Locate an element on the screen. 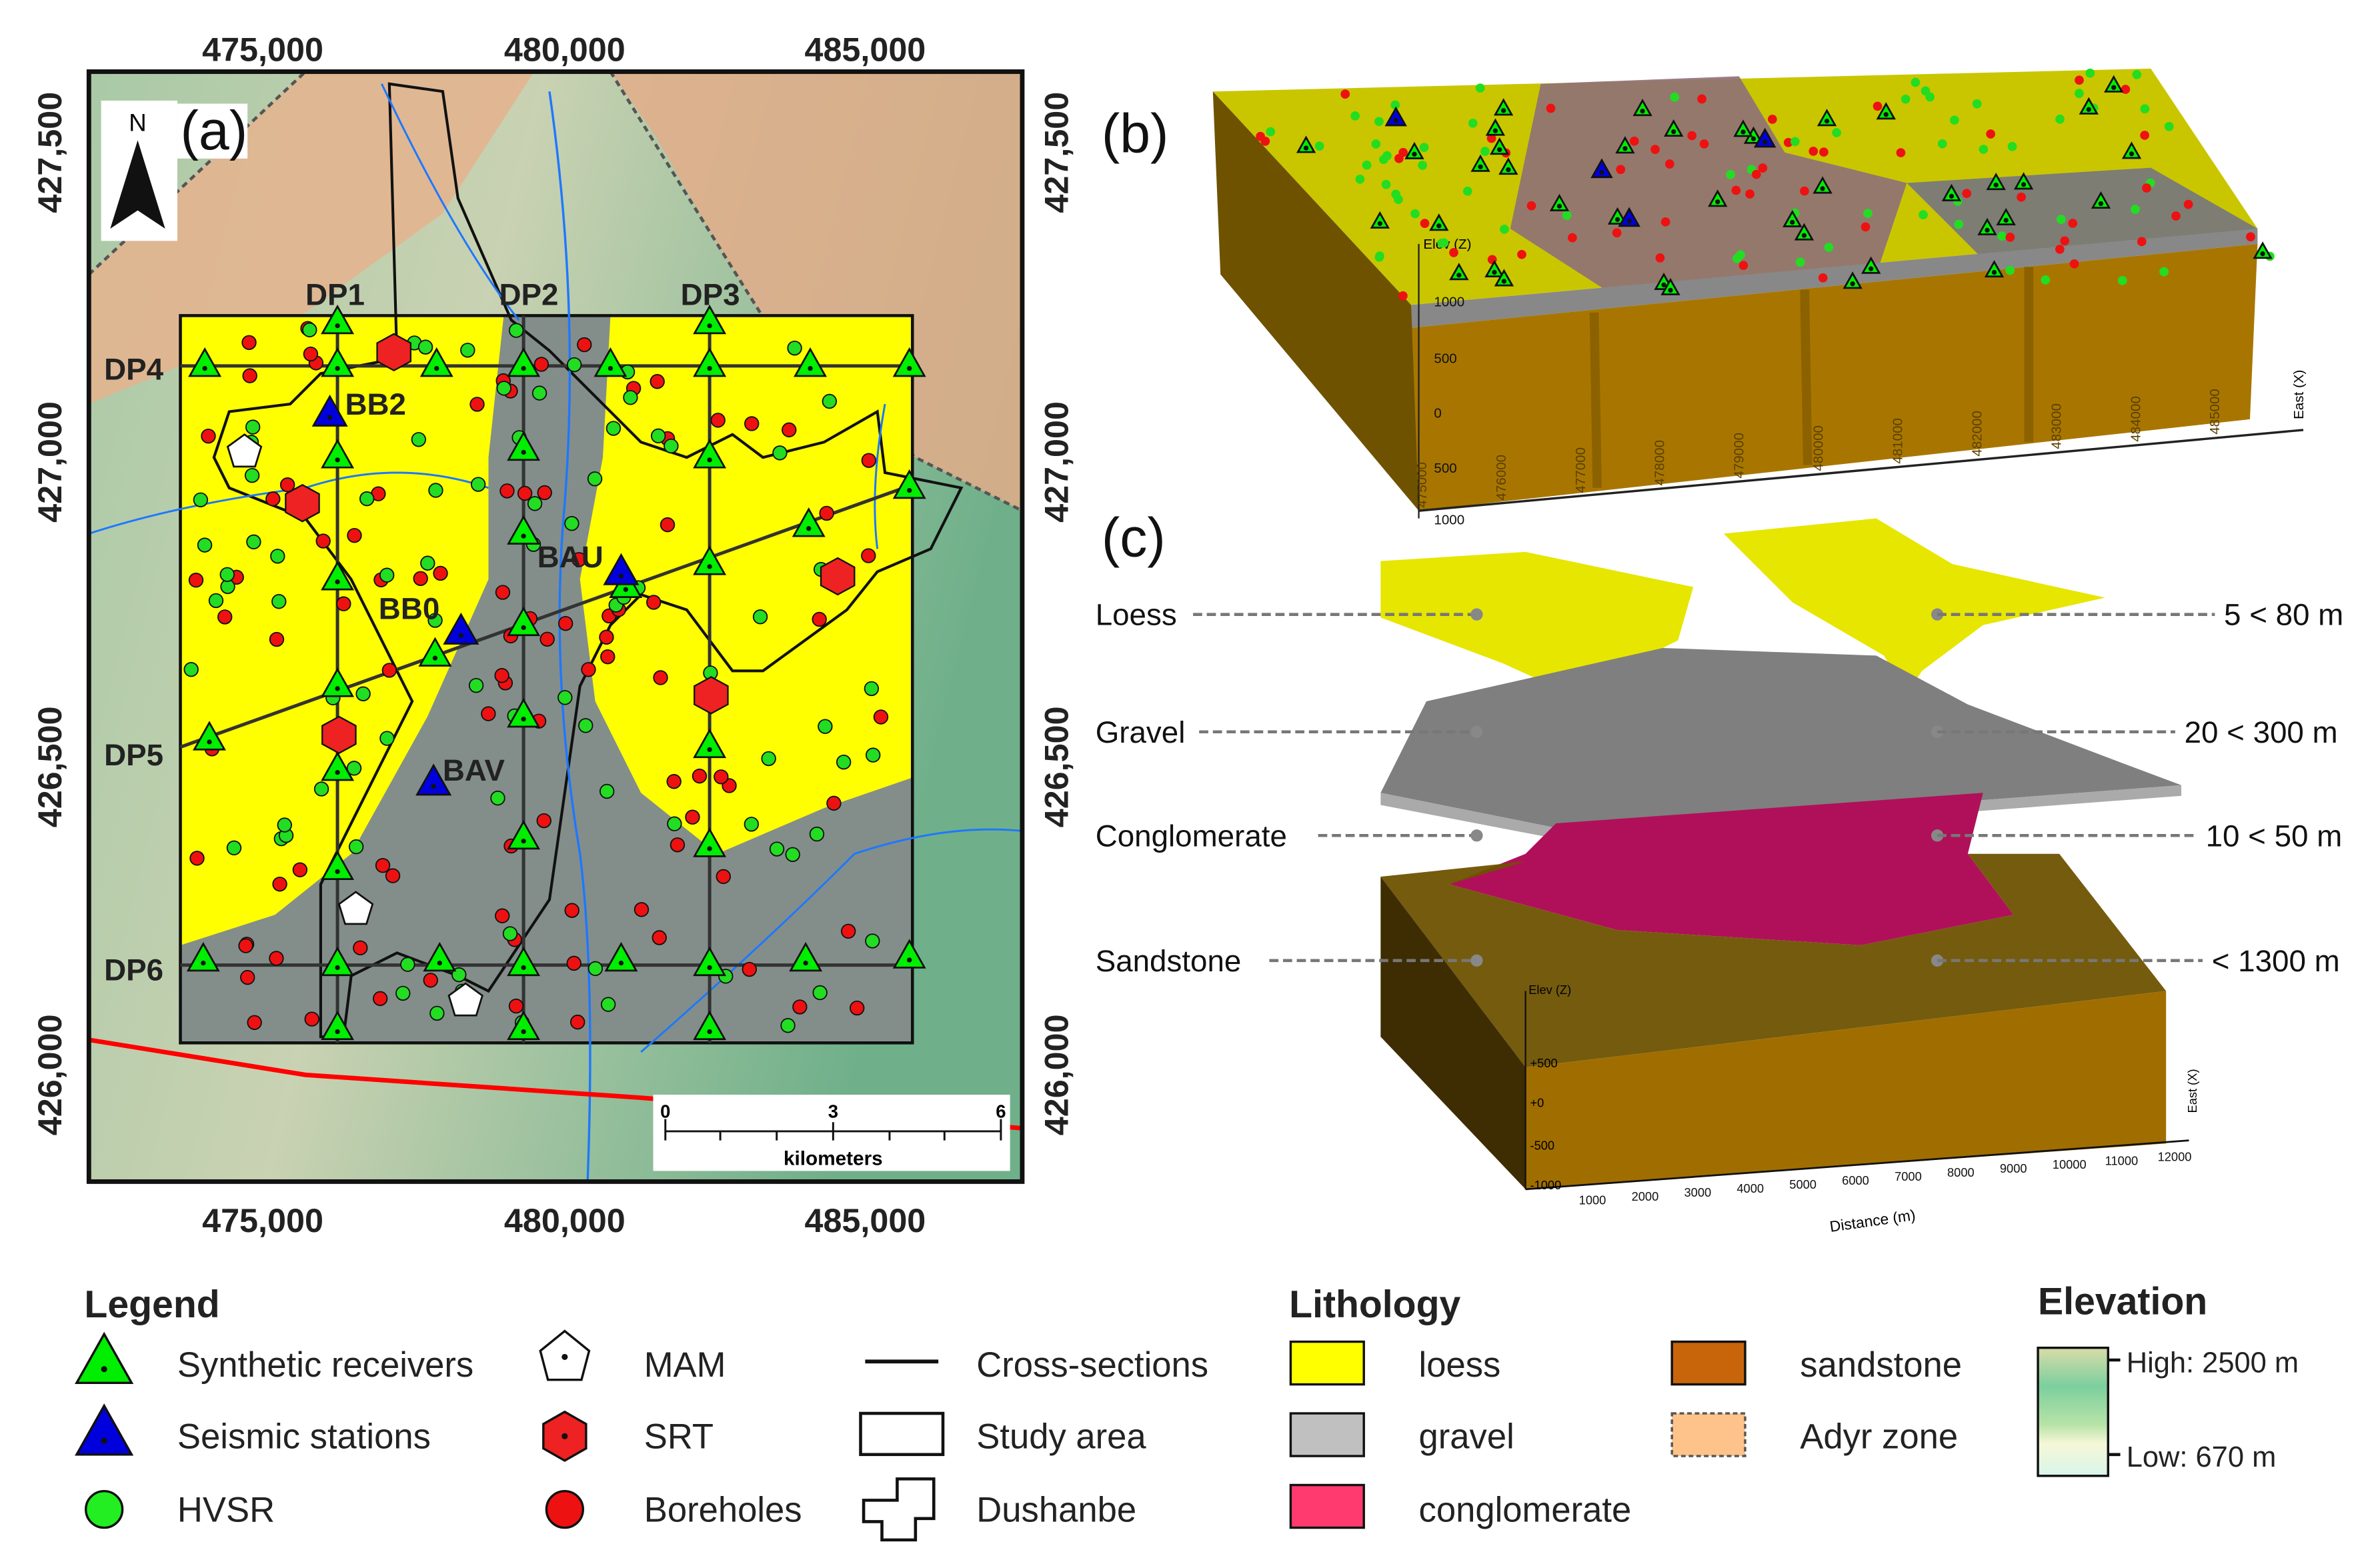 This screenshot has width=2380, height=1546. layer-name: Loess is located at coordinates (1136, 615).